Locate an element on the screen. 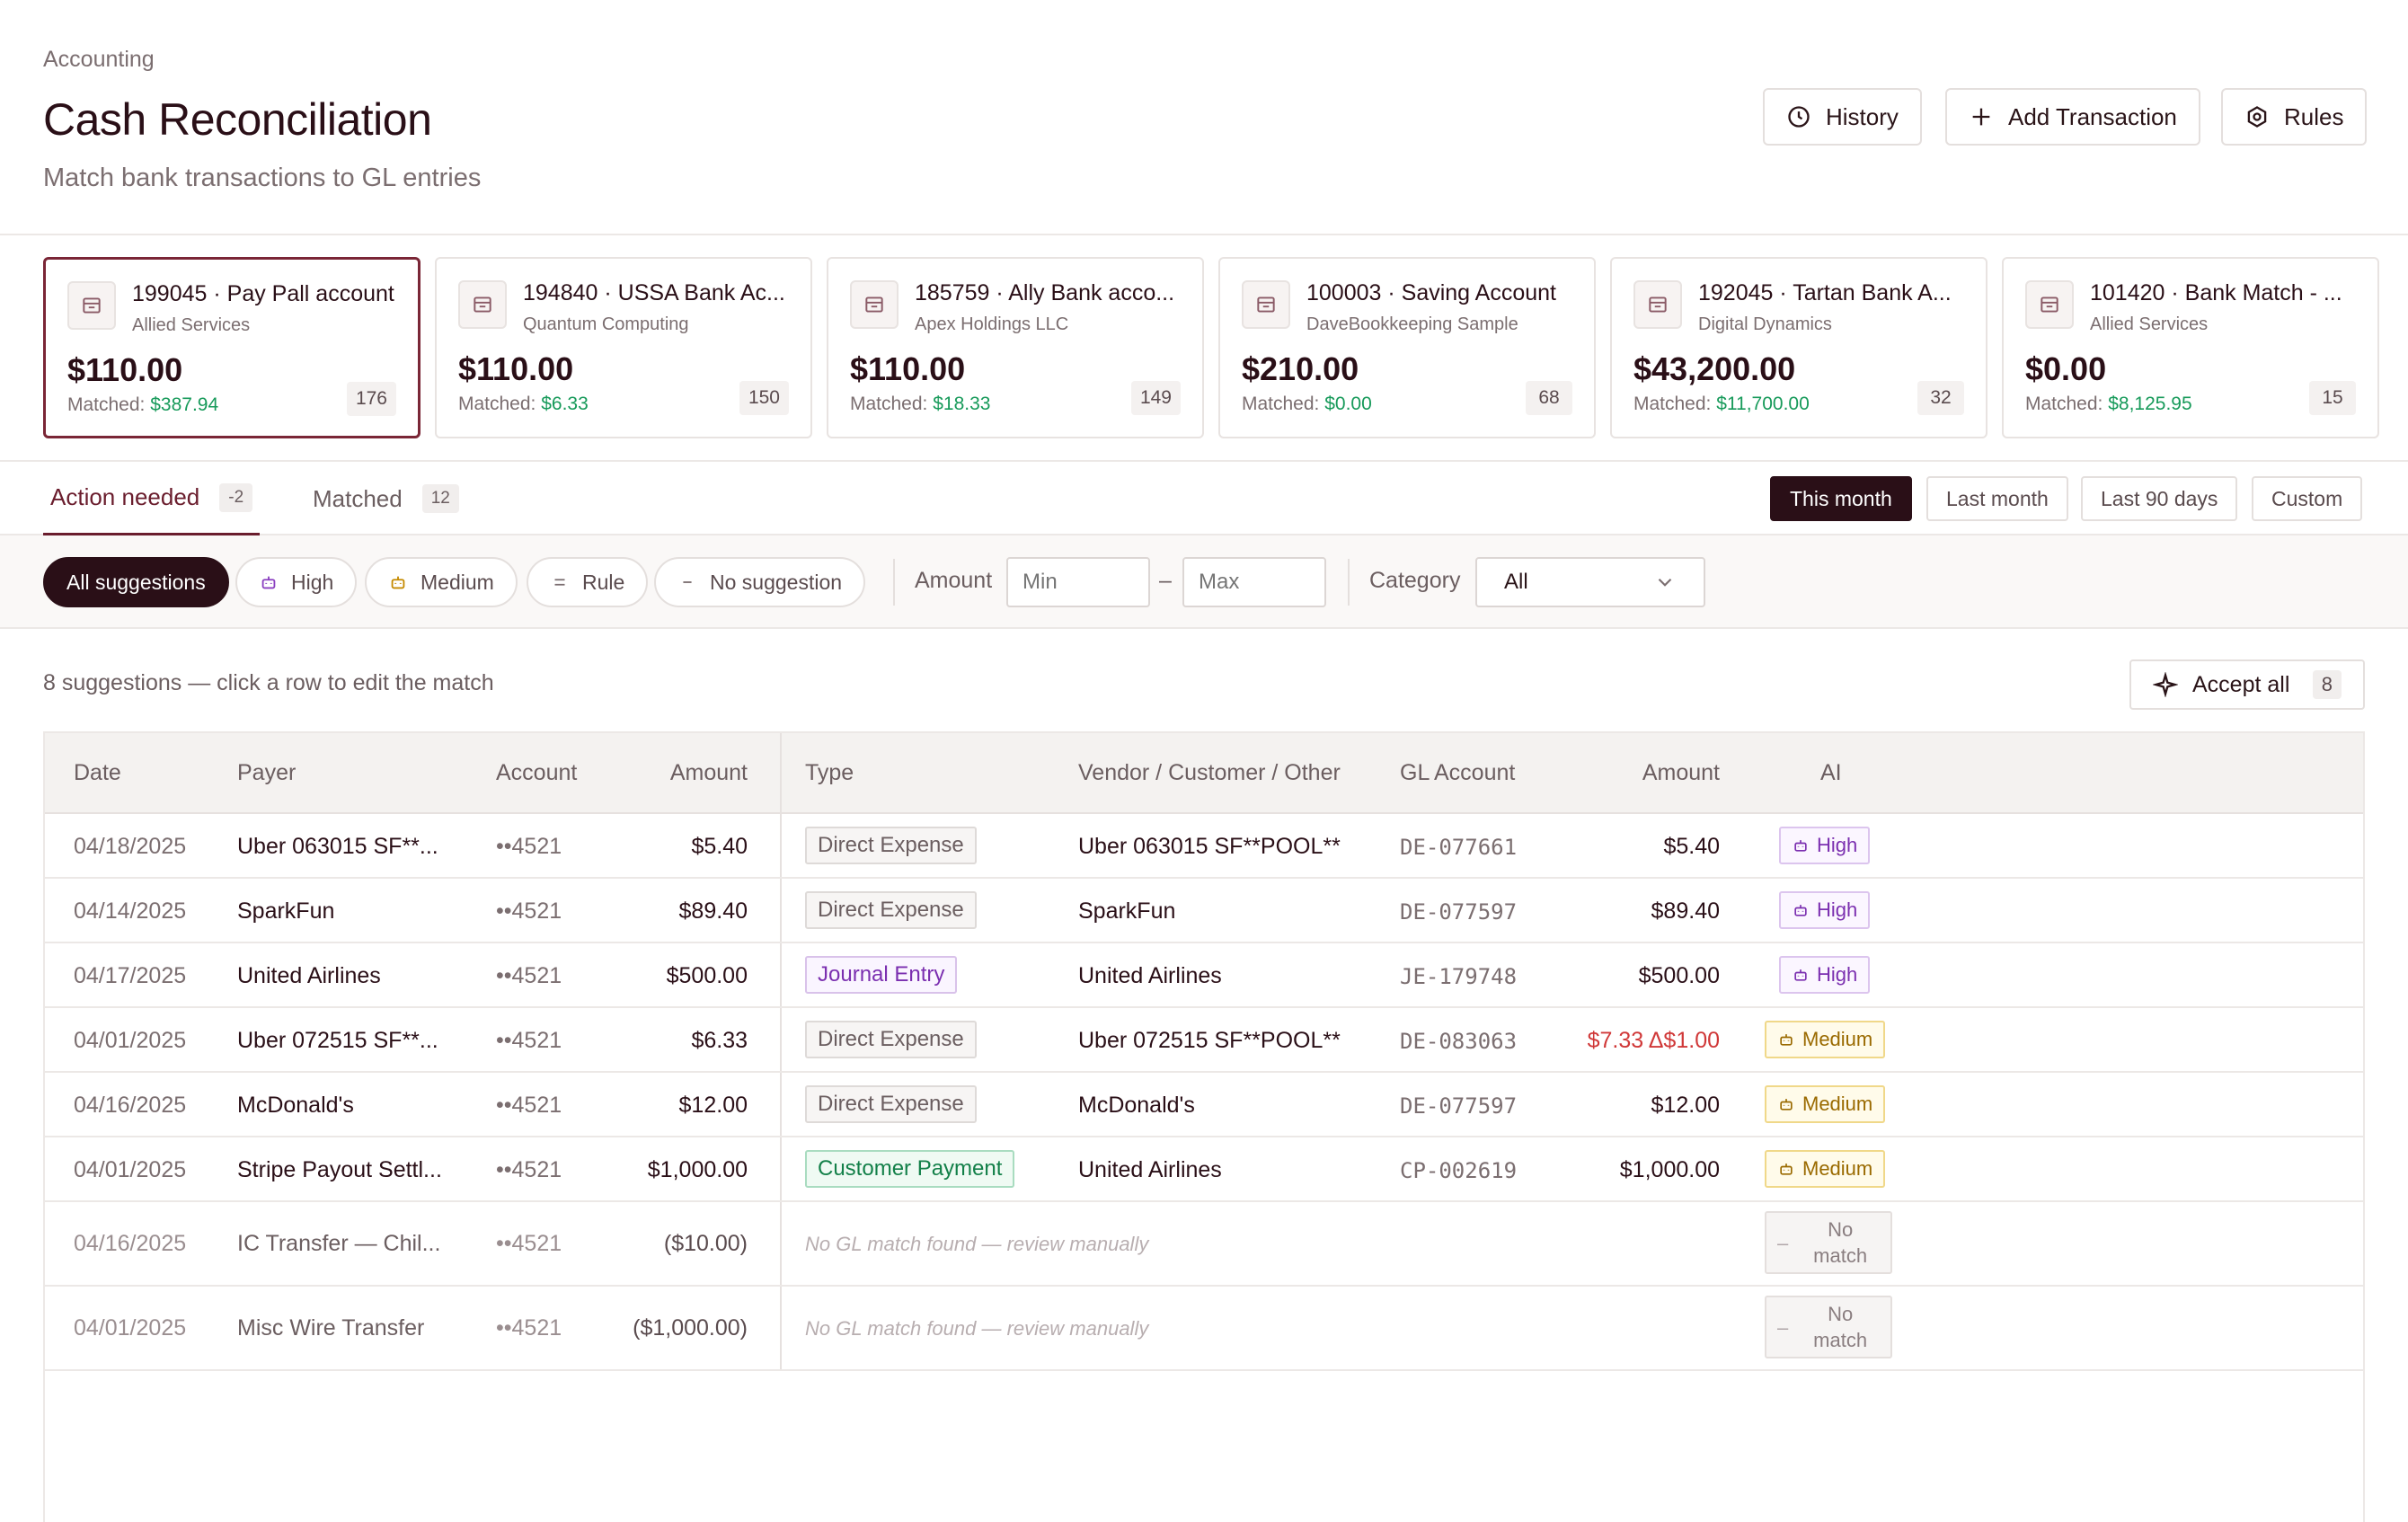 Image resolution: width=2408 pixels, height=1522 pixels. date-custom-button: Custom is located at coordinates (2307, 499).